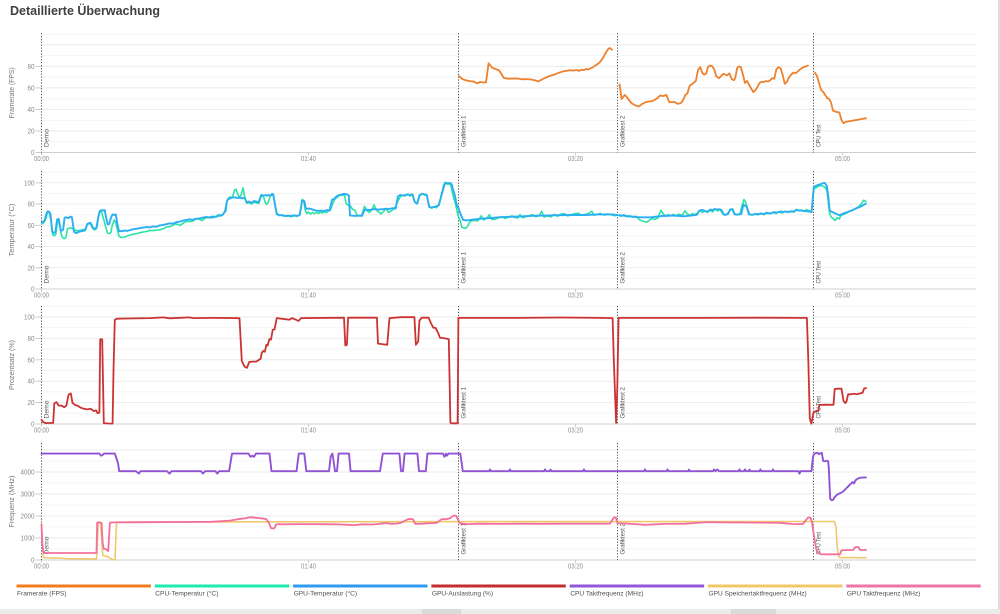 This screenshot has height=614, width=1000. What do you see at coordinates (325, 593) in the screenshot?
I see `svg-text: GPU-Temperatur (°C)` at bounding box center [325, 593].